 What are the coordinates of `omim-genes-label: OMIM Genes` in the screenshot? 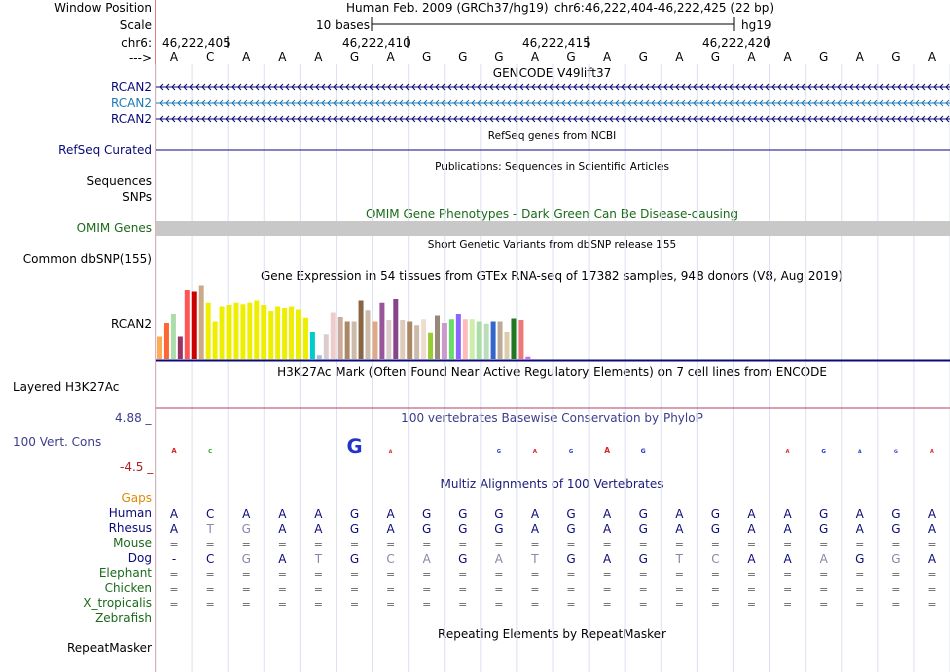 It's located at (114, 228).